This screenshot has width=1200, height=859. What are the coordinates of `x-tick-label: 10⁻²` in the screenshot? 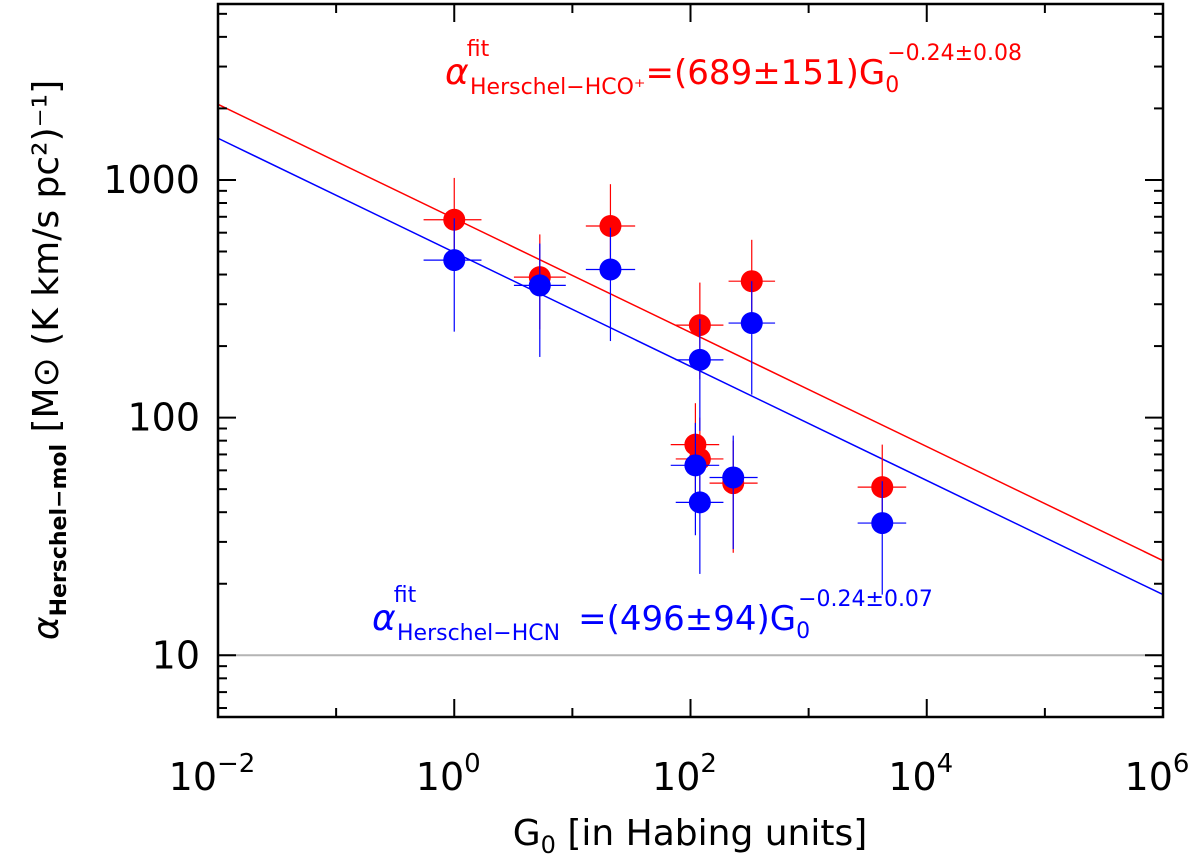 It's located at (212, 774).